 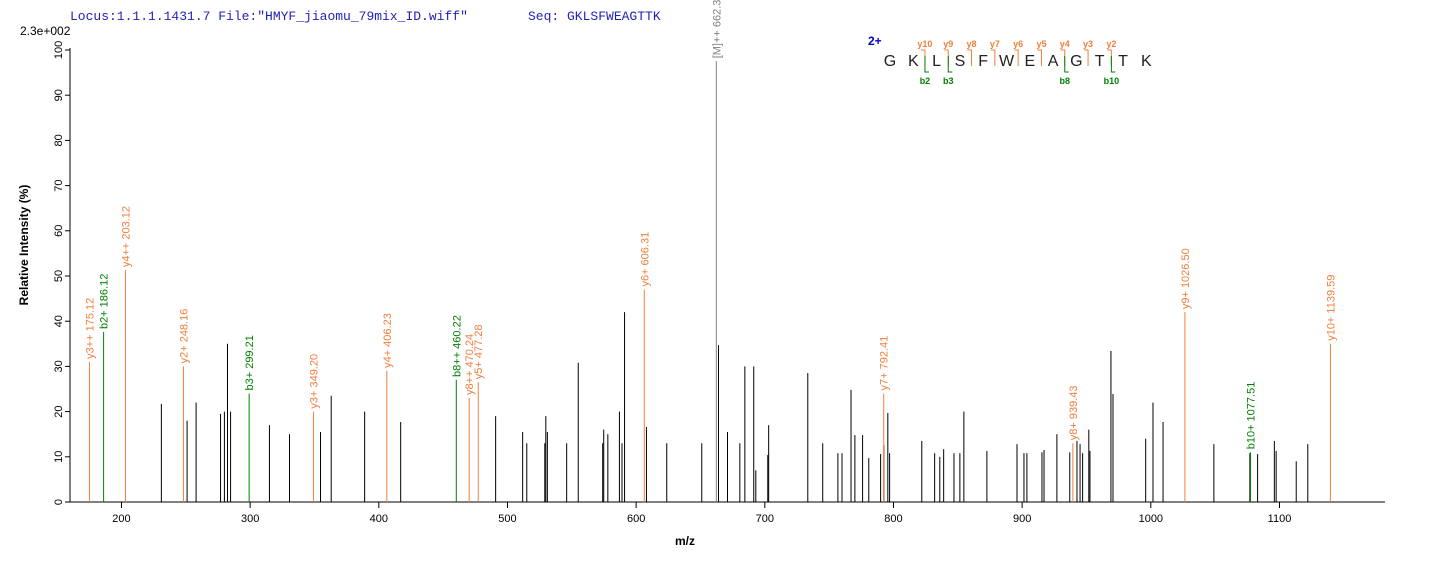 What do you see at coordinates (1151, 519) in the screenshot?
I see `x-tick-label: 1000` at bounding box center [1151, 519].